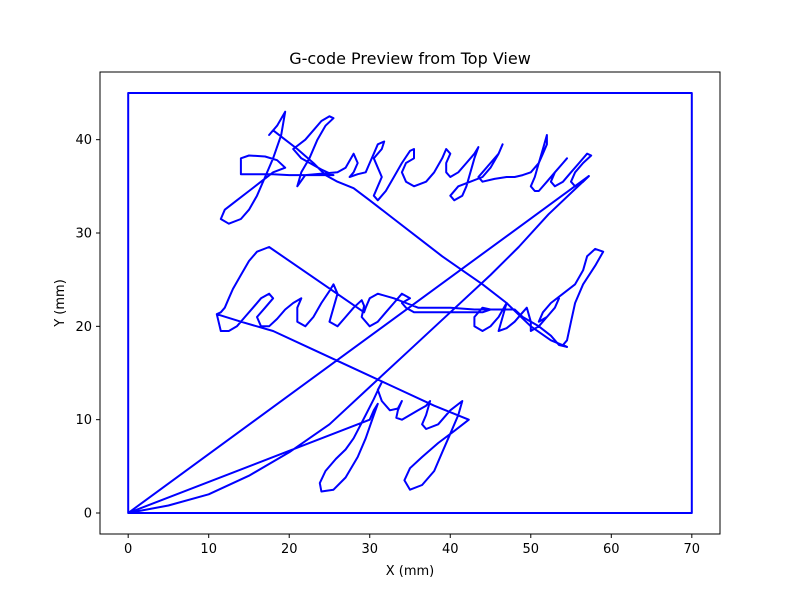  What do you see at coordinates (412, 545) in the screenshot?
I see `x-axis-ticks: 0 10 20 30 40 50 60 70` at bounding box center [412, 545].